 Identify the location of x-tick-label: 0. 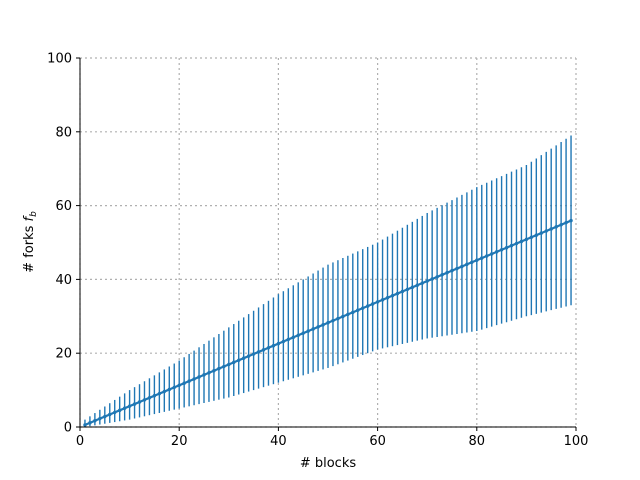
(80, 441).